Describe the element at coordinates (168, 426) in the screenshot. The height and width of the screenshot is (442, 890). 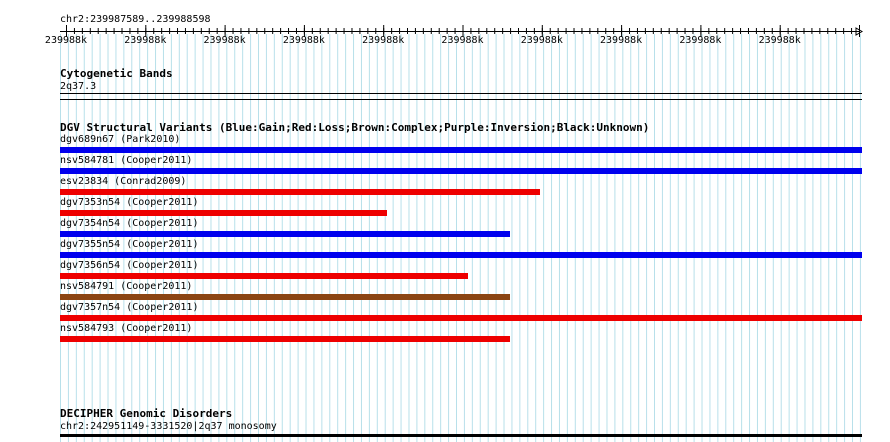
I see `decipher-feature-label: chr2:242951149-3331520|2q37 monosomy` at that location.